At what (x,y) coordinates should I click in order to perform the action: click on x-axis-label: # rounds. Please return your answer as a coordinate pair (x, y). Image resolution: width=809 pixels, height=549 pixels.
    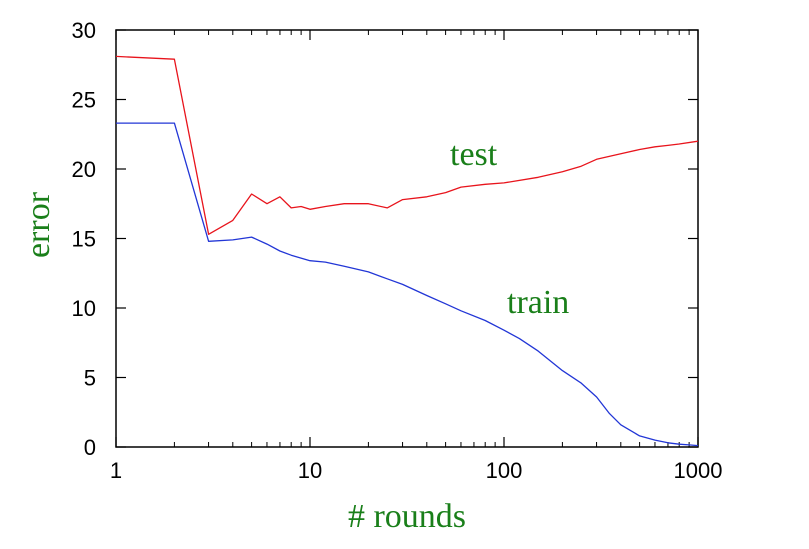
    Looking at the image, I should click on (407, 516).